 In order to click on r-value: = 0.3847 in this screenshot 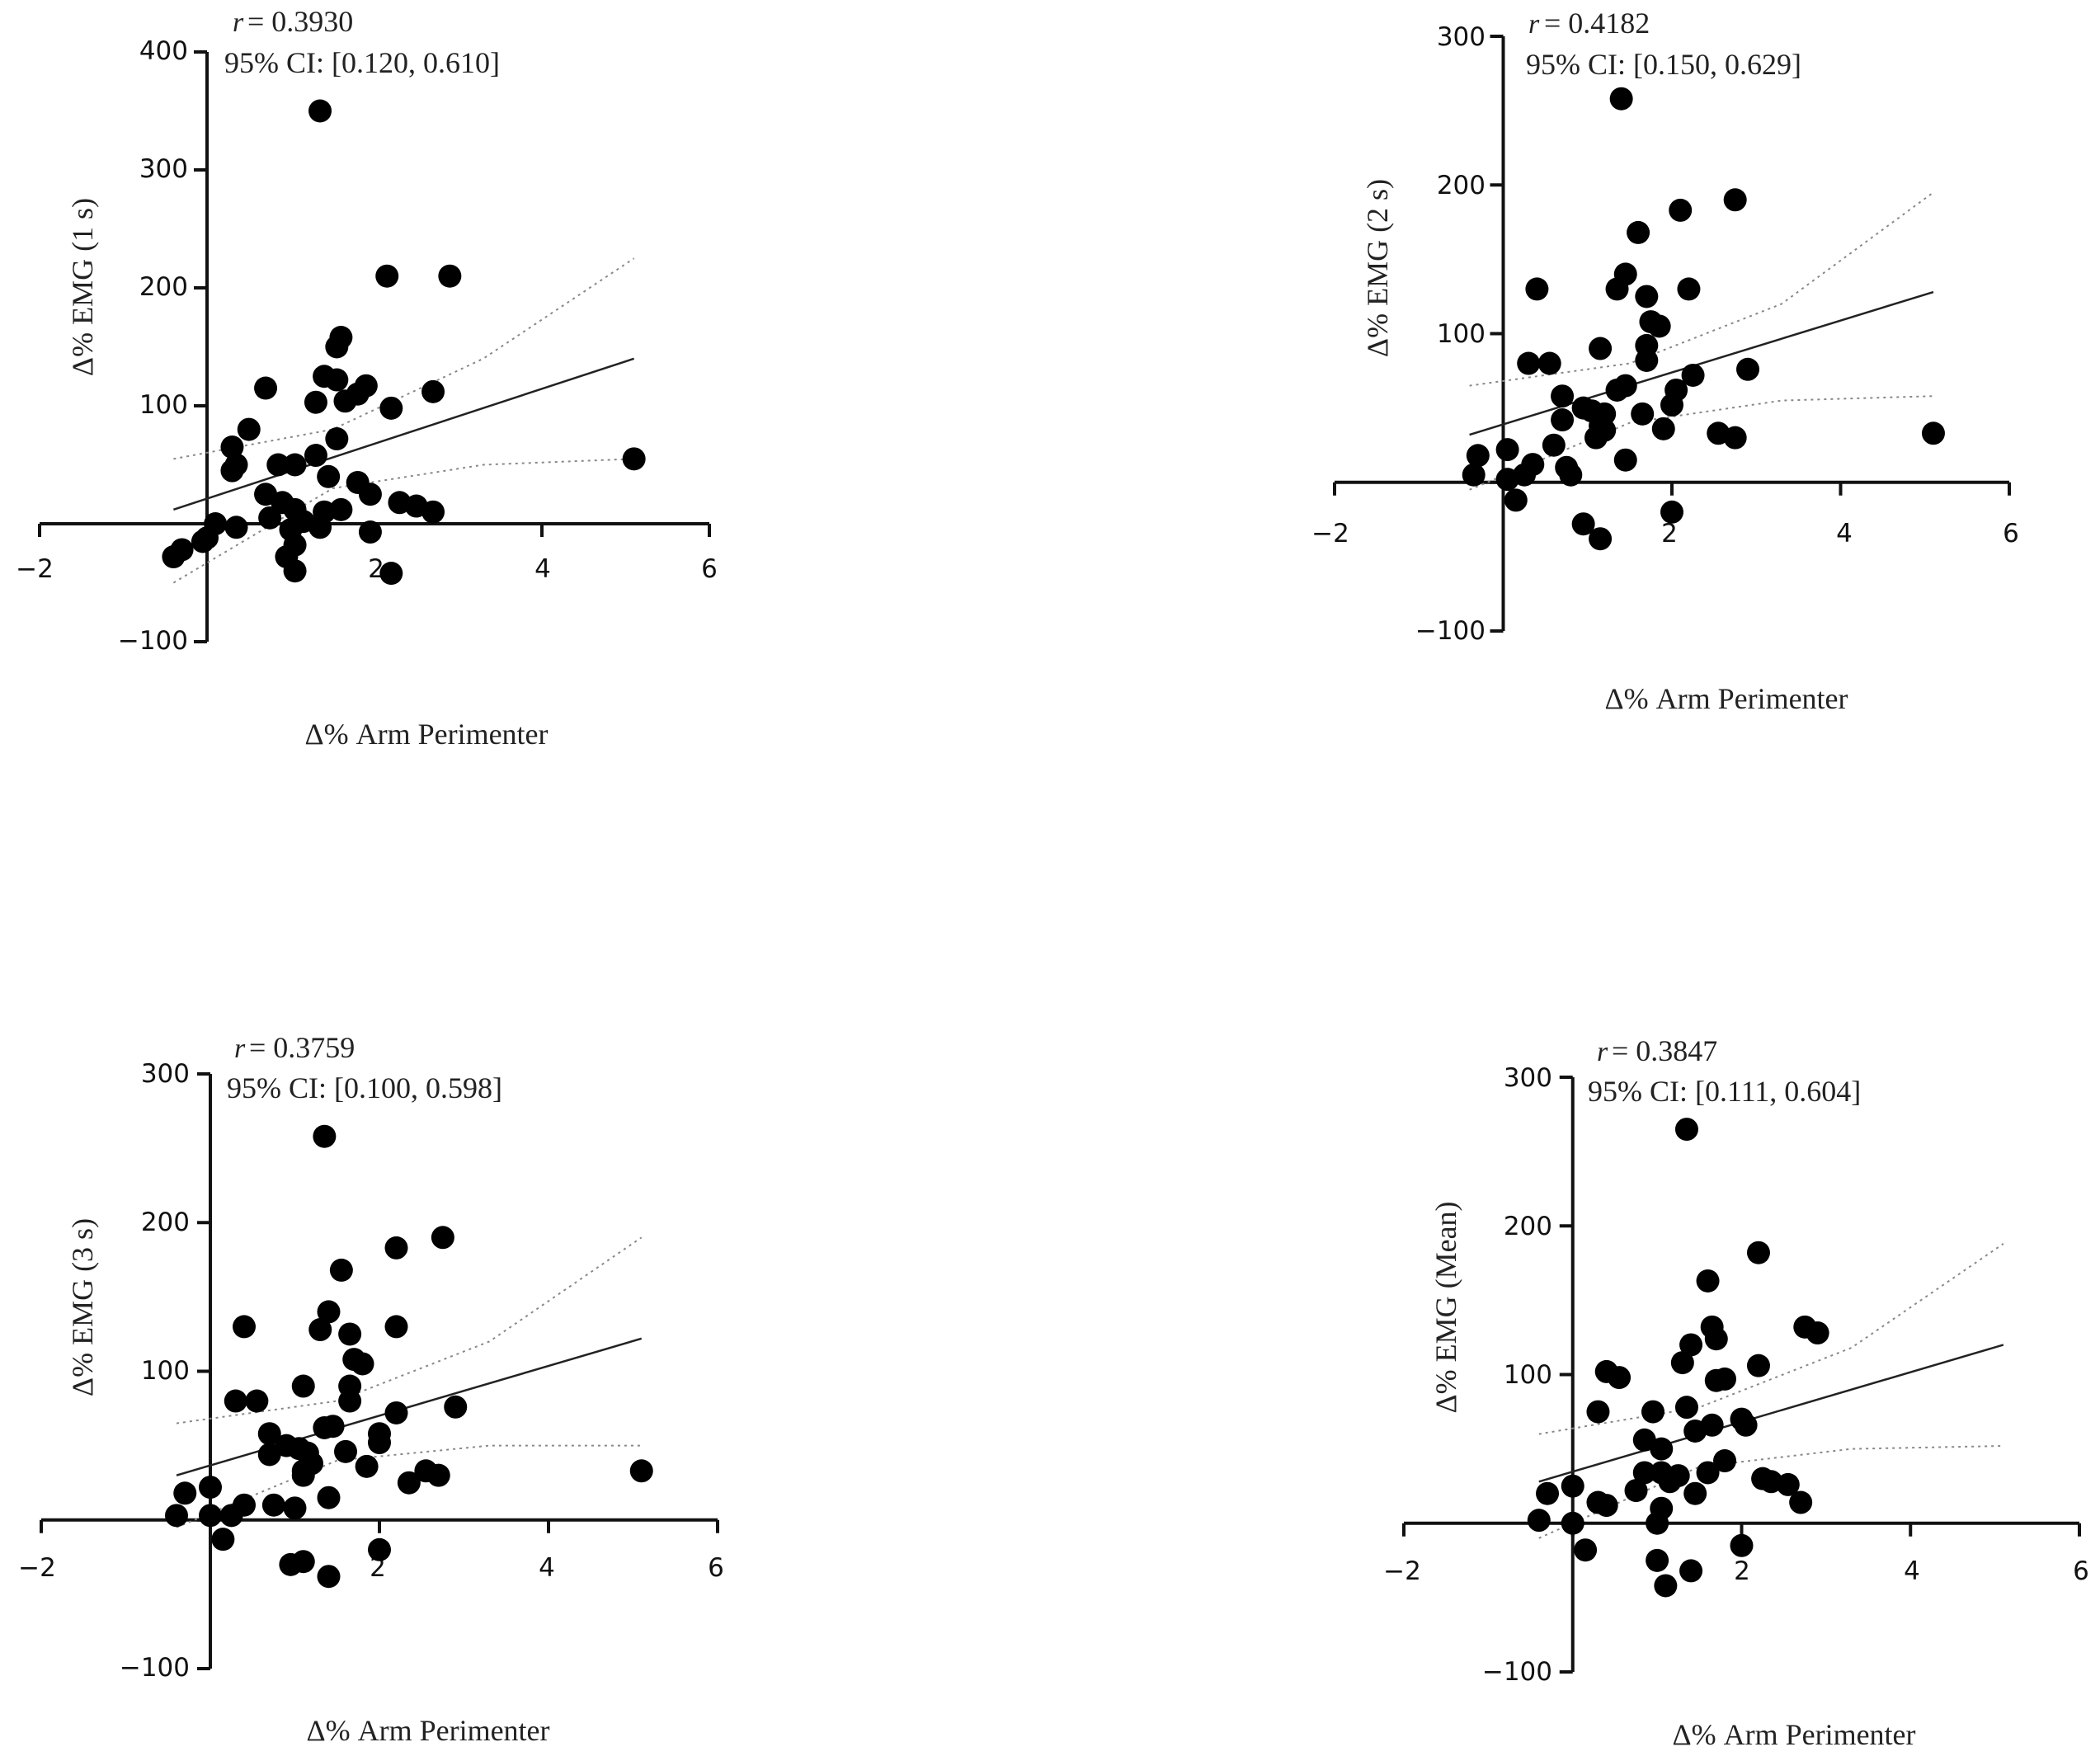, I will do `click(1664, 1050)`.